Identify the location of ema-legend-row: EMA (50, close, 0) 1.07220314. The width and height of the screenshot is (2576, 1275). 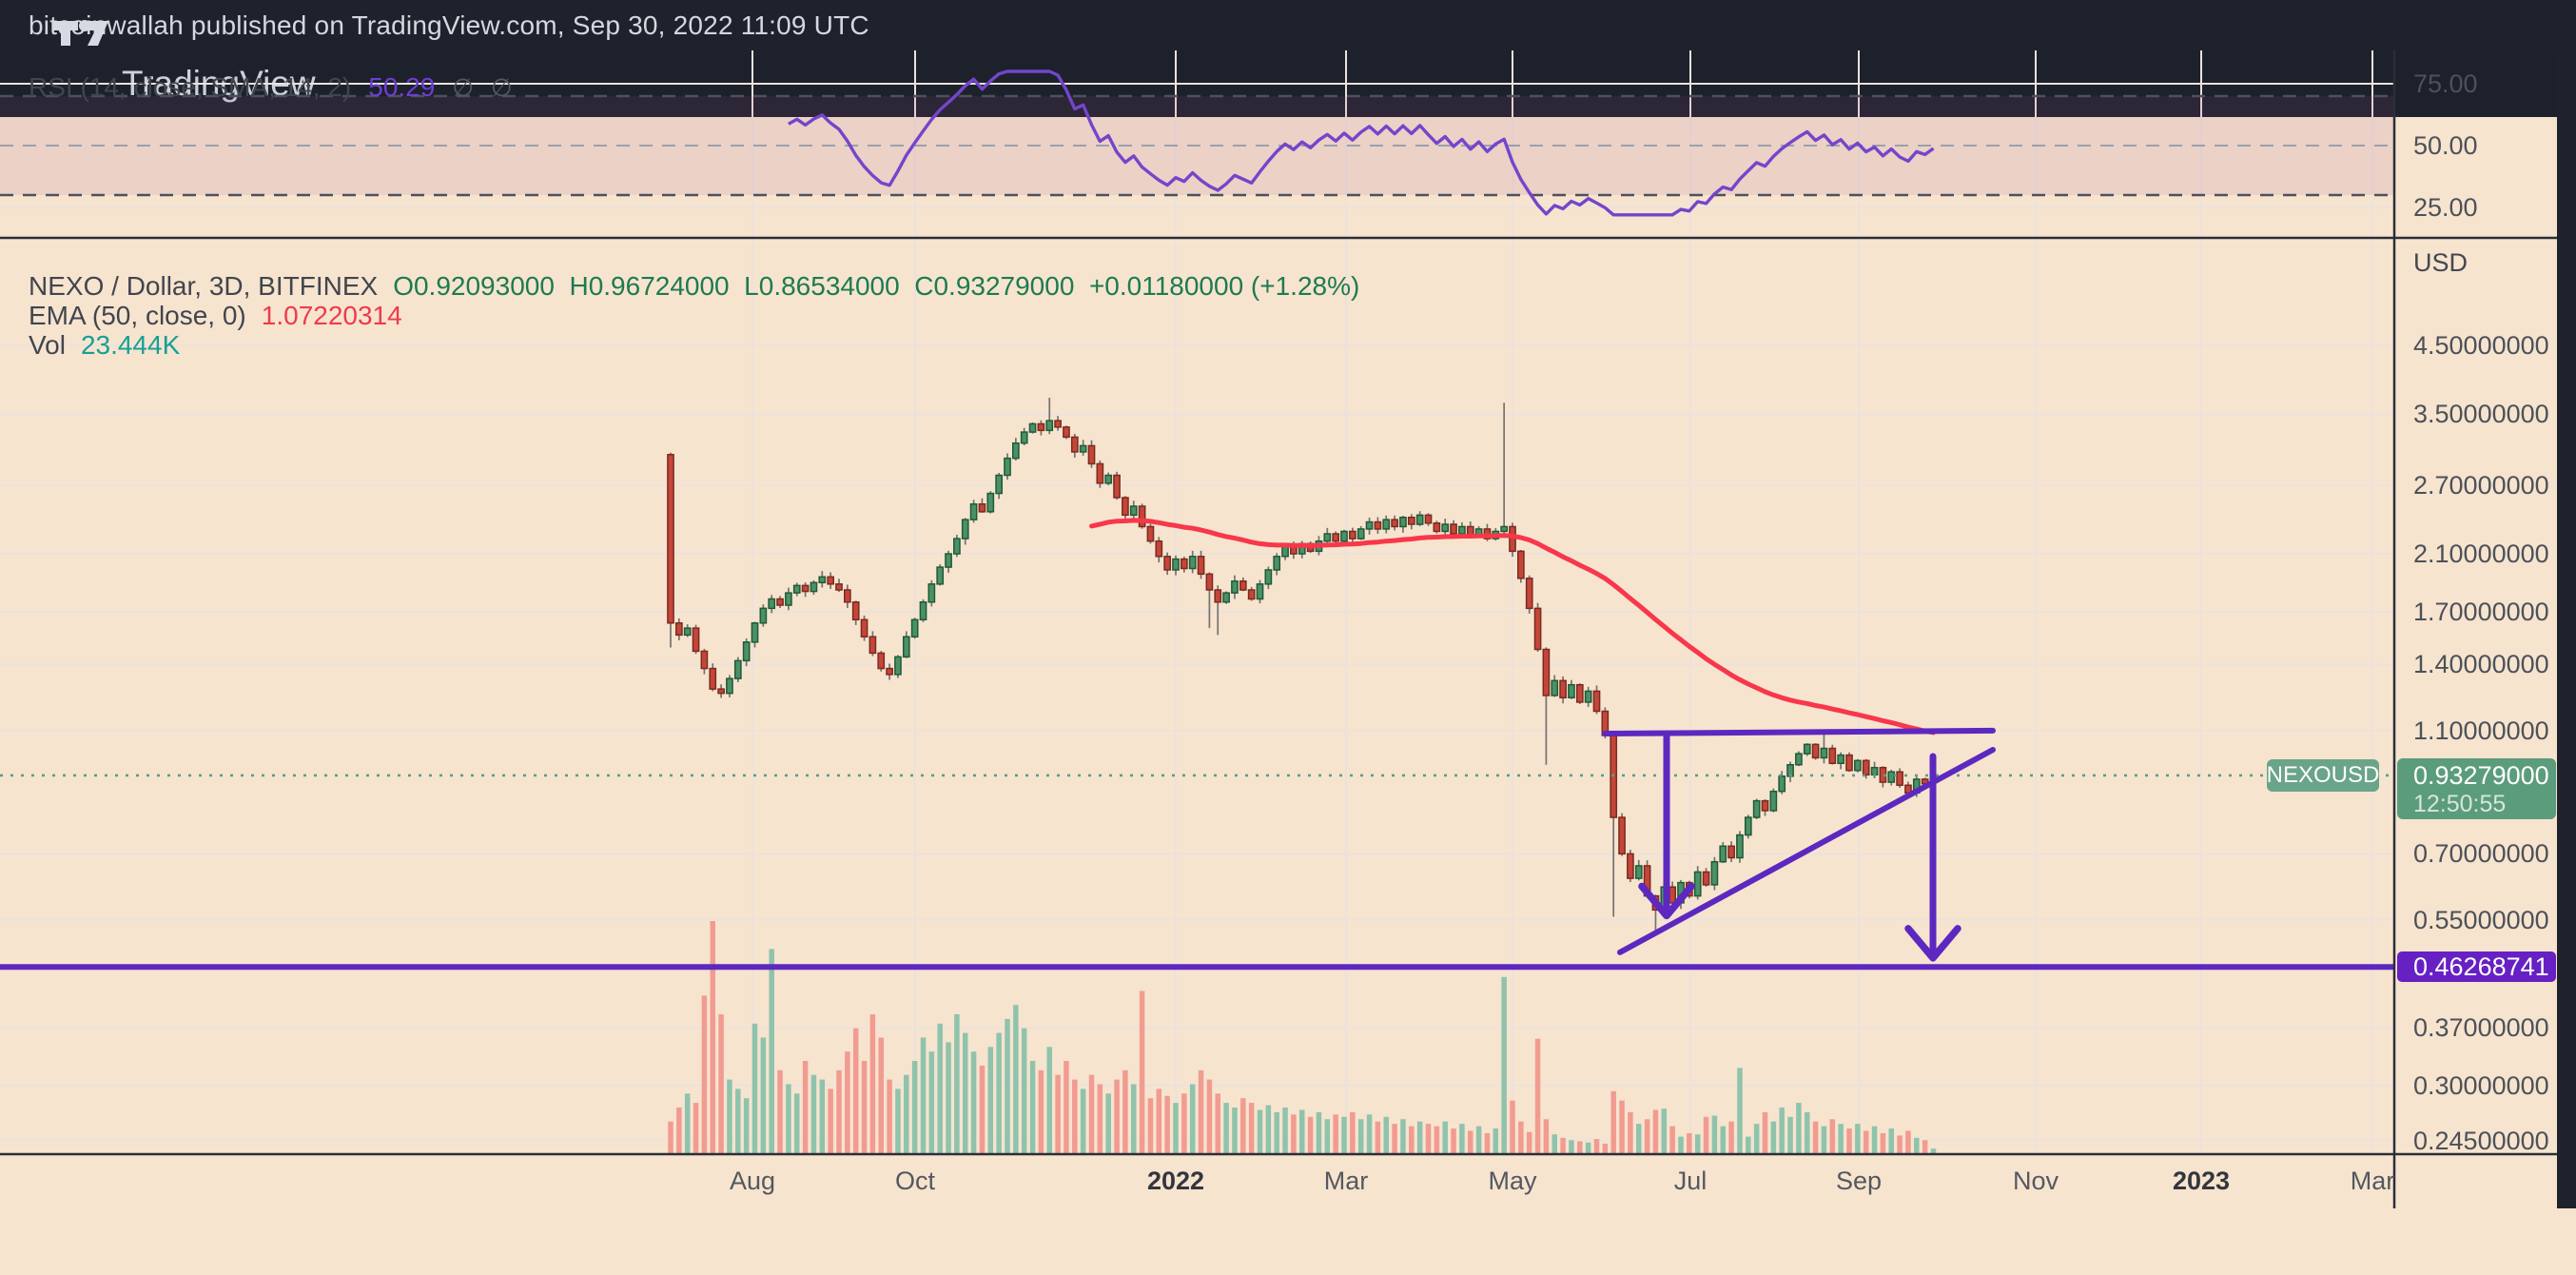
(694, 316).